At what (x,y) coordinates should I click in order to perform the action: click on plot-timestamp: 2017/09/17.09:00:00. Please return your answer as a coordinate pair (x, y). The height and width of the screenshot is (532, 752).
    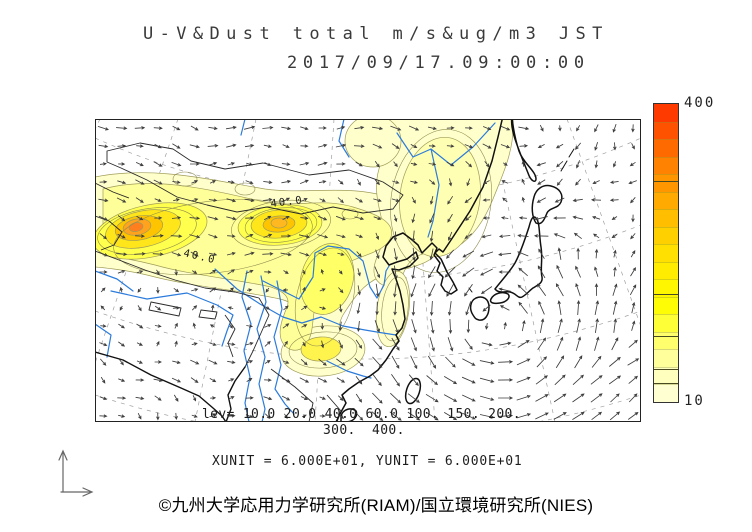
    Looking at the image, I should click on (438, 63).